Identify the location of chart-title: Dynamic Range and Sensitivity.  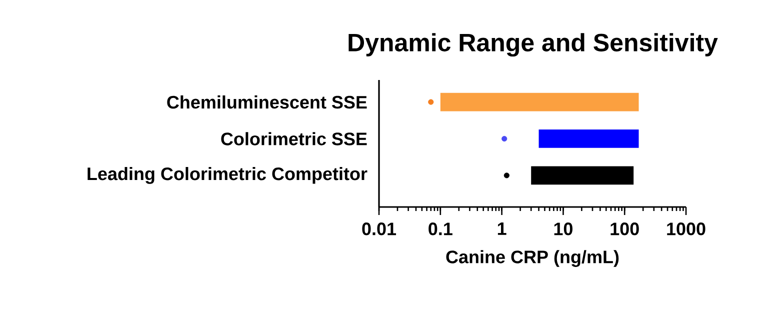
(533, 45).